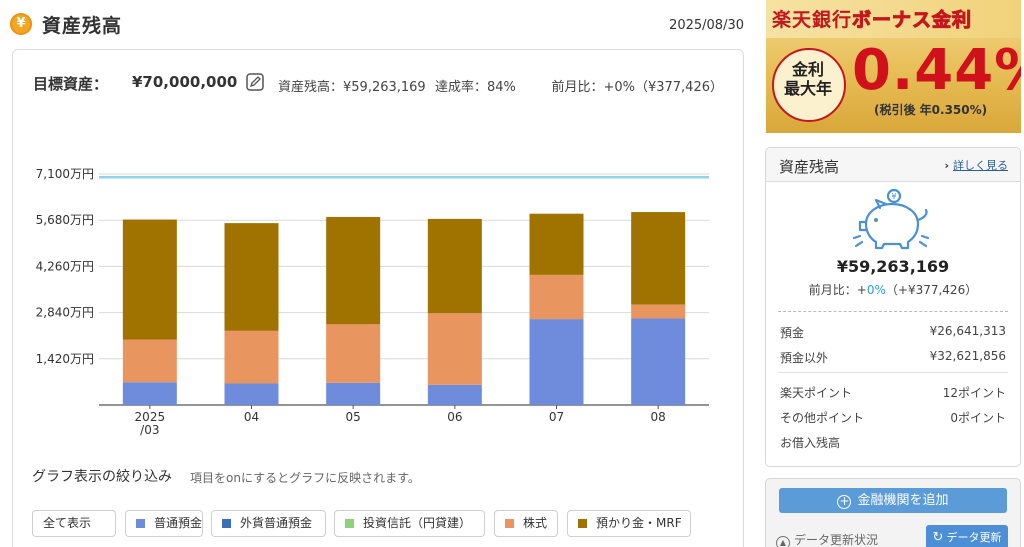  I want to click on filter-button: 全て表示, so click(74, 523).